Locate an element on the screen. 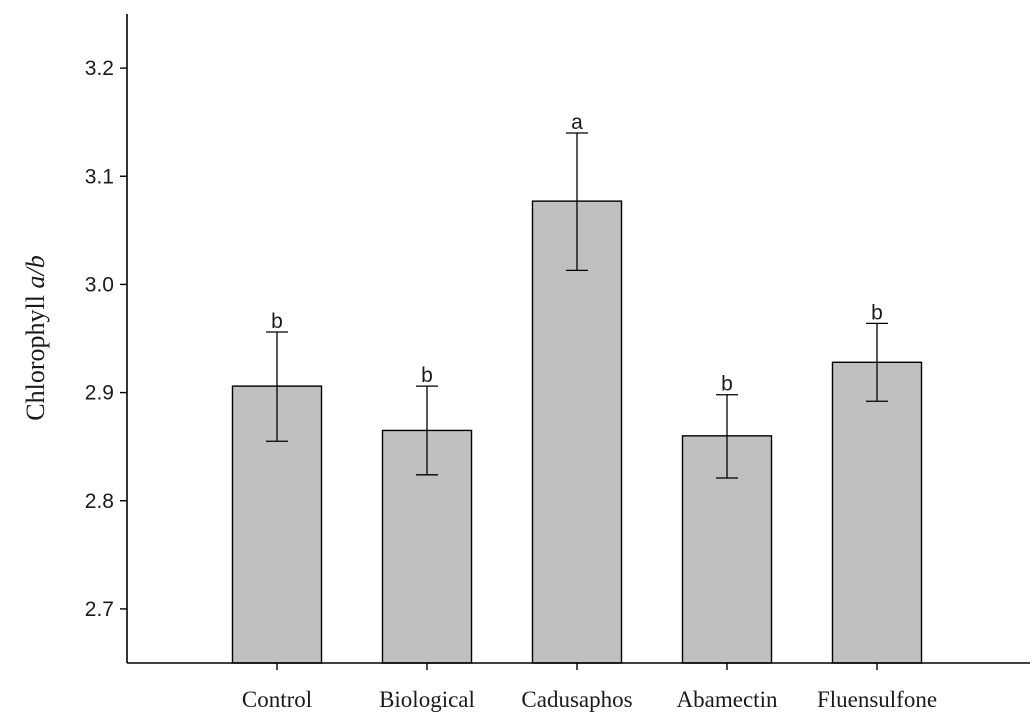  bar-cadusaphos is located at coordinates (577, 432).